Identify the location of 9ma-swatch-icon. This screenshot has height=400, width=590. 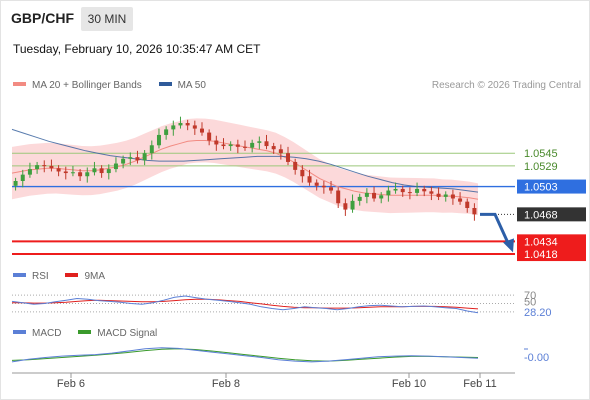
(72, 275).